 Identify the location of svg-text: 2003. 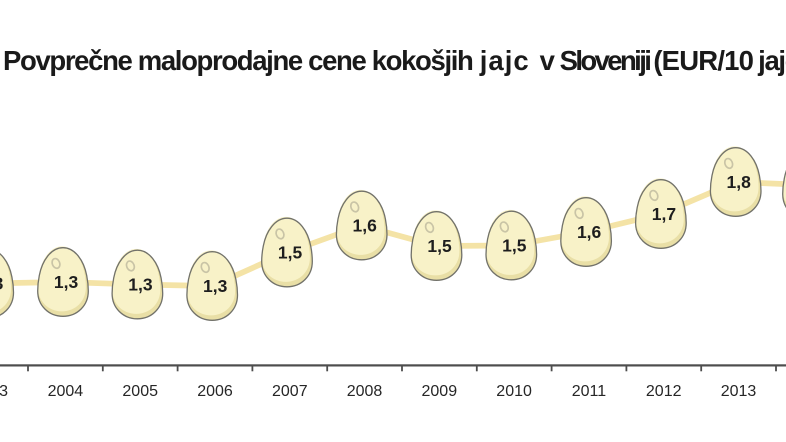
(4, 391).